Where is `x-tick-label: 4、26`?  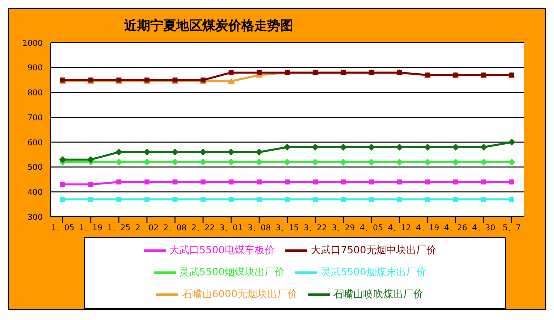 x-tick-label: 4、26 is located at coordinates (456, 228).